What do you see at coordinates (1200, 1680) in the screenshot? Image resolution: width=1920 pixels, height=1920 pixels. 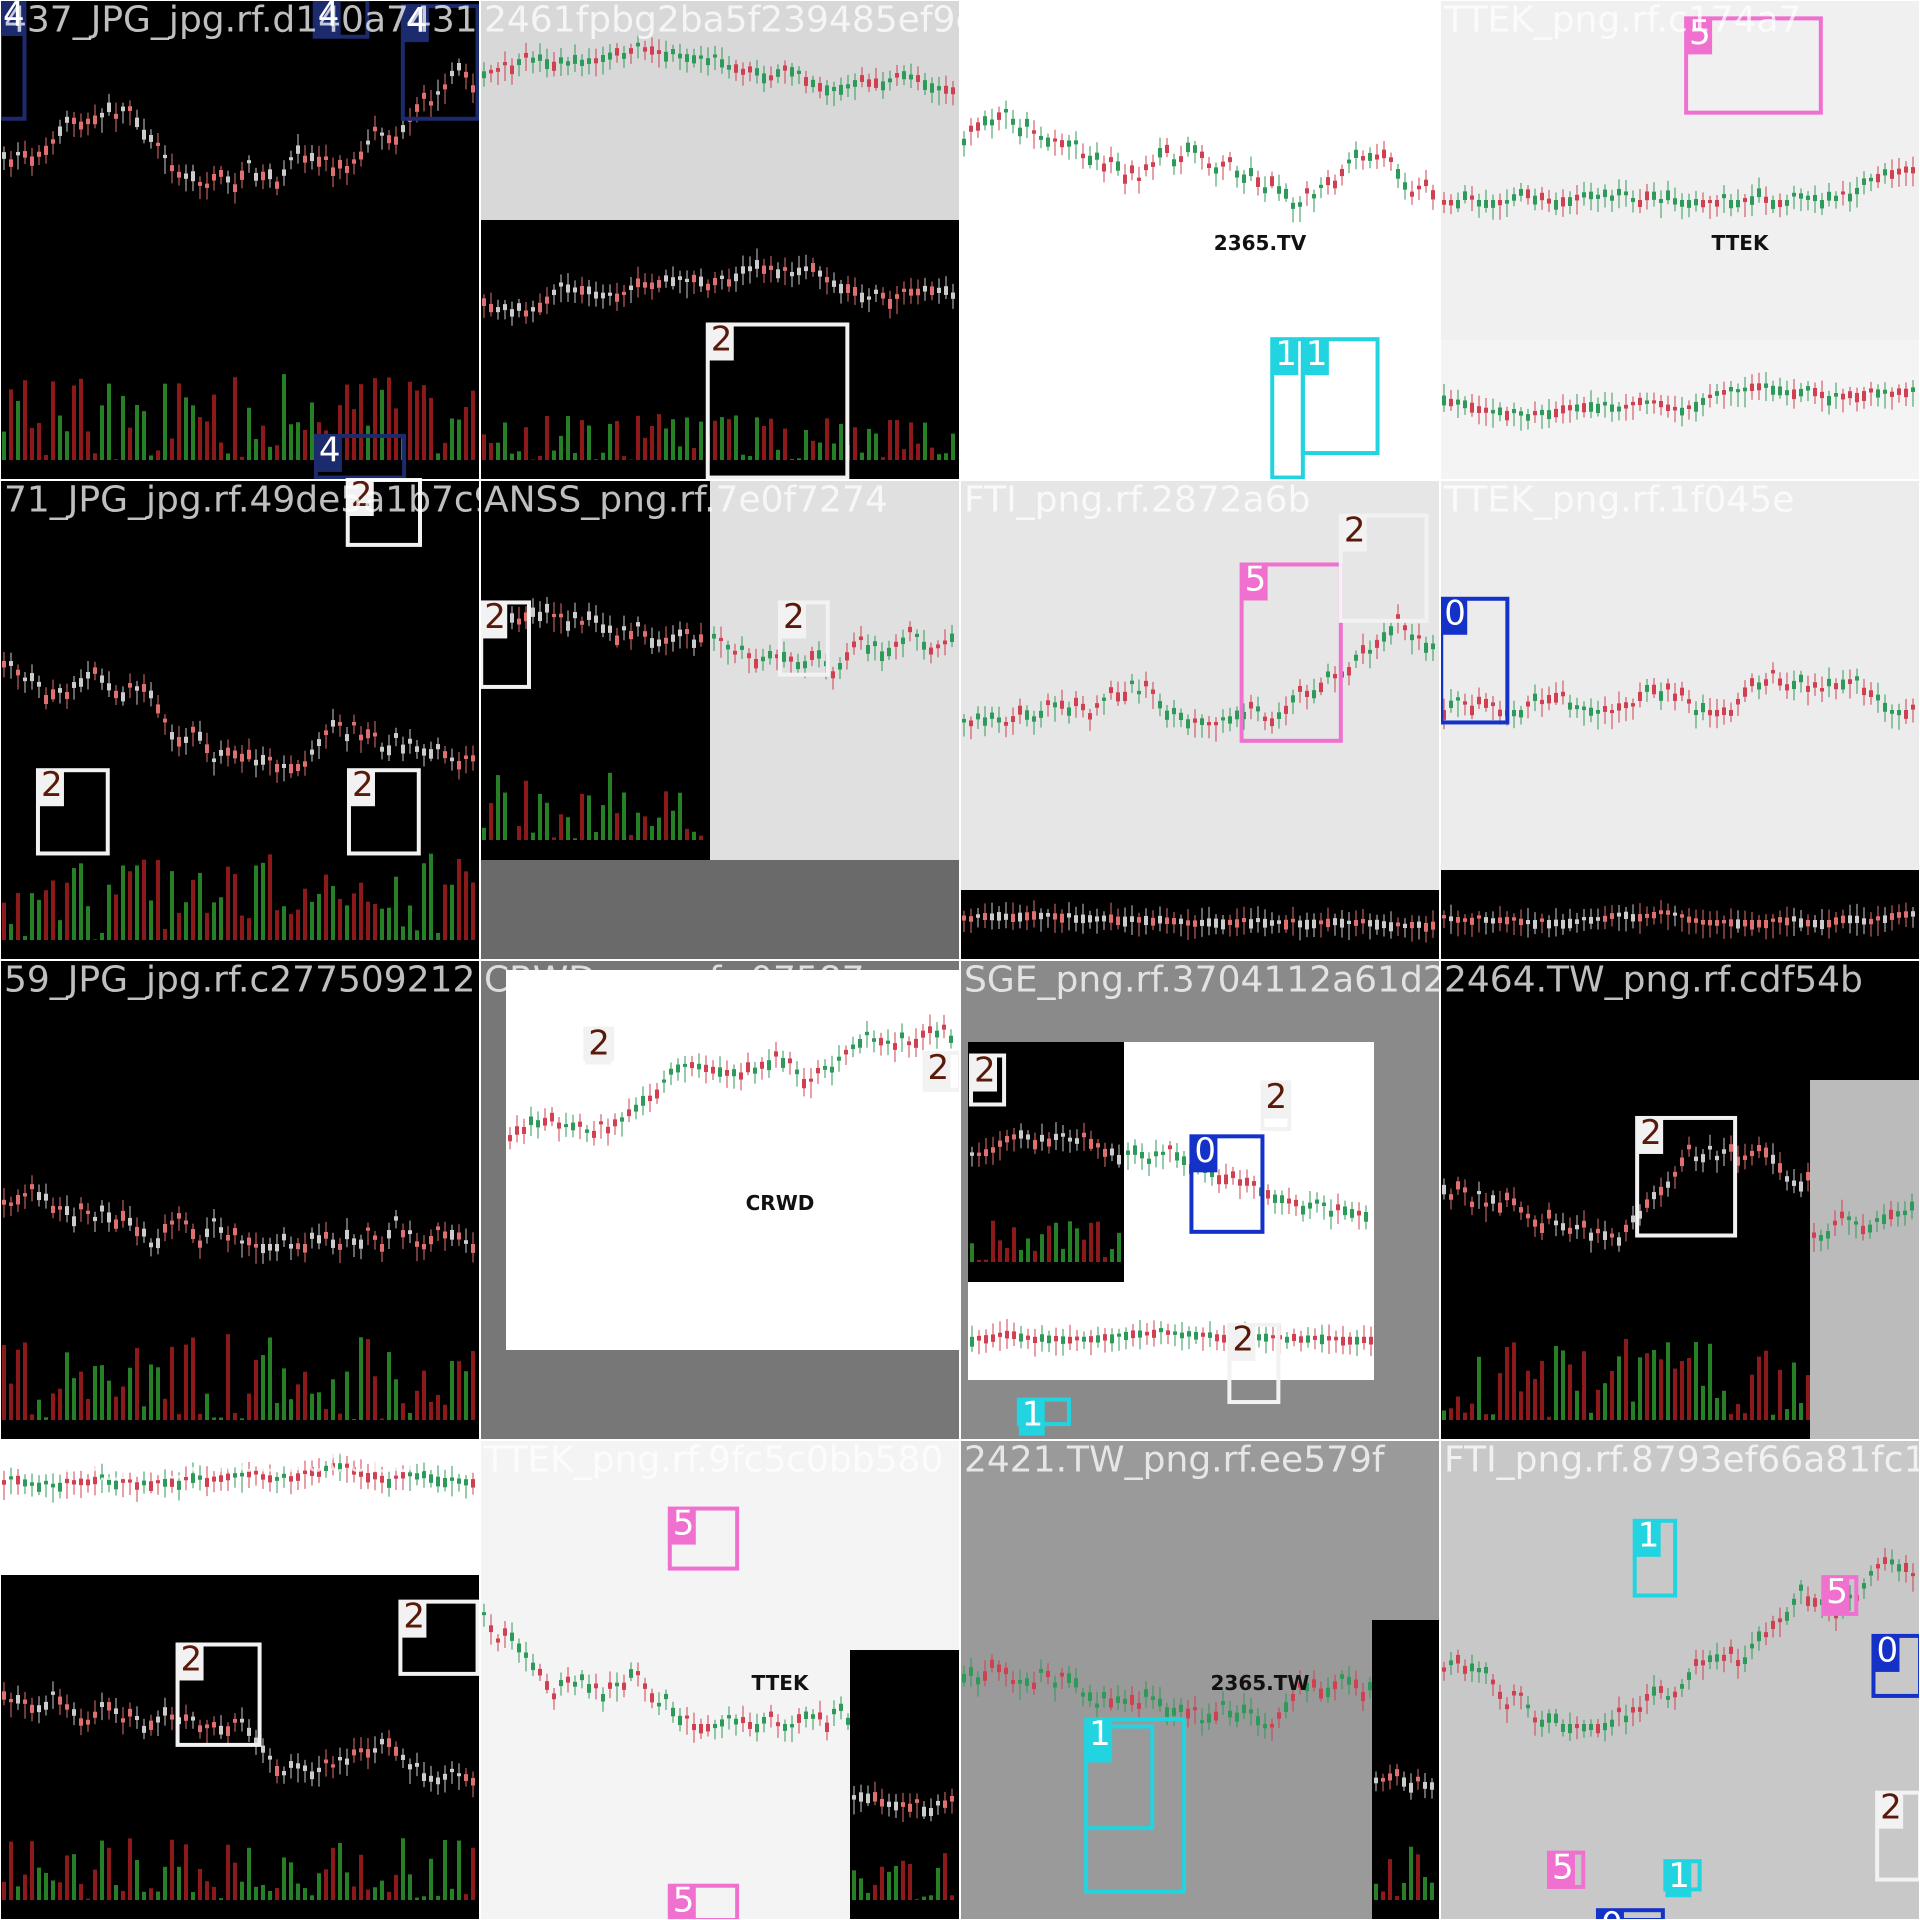 I see `tile-background` at bounding box center [1200, 1680].